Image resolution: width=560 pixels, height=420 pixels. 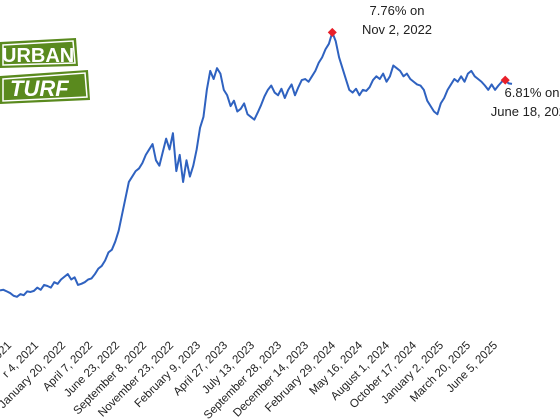 What do you see at coordinates (38, 56) in the screenshot?
I see `logo-line1: URBAN` at bounding box center [38, 56].